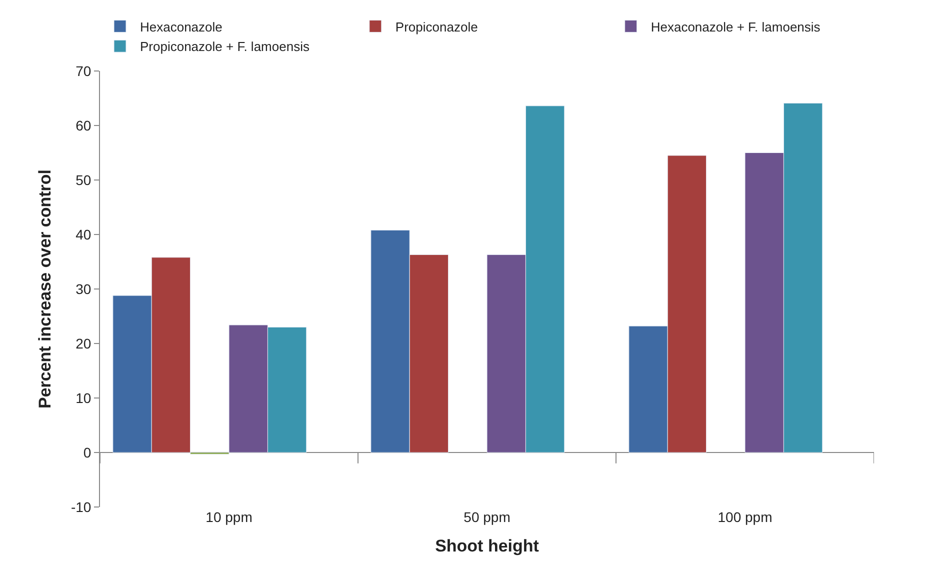 The width and height of the screenshot is (934, 567). Describe the element at coordinates (84, 398) in the screenshot. I see `y-tick-label: 10` at that location.